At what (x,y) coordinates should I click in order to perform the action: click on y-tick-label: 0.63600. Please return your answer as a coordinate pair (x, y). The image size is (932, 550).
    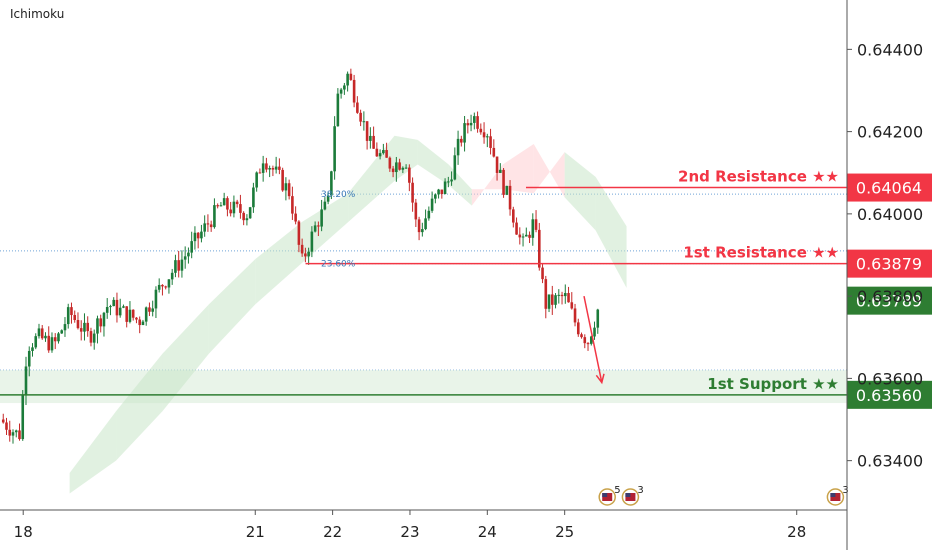
    Looking at the image, I should click on (890, 378).